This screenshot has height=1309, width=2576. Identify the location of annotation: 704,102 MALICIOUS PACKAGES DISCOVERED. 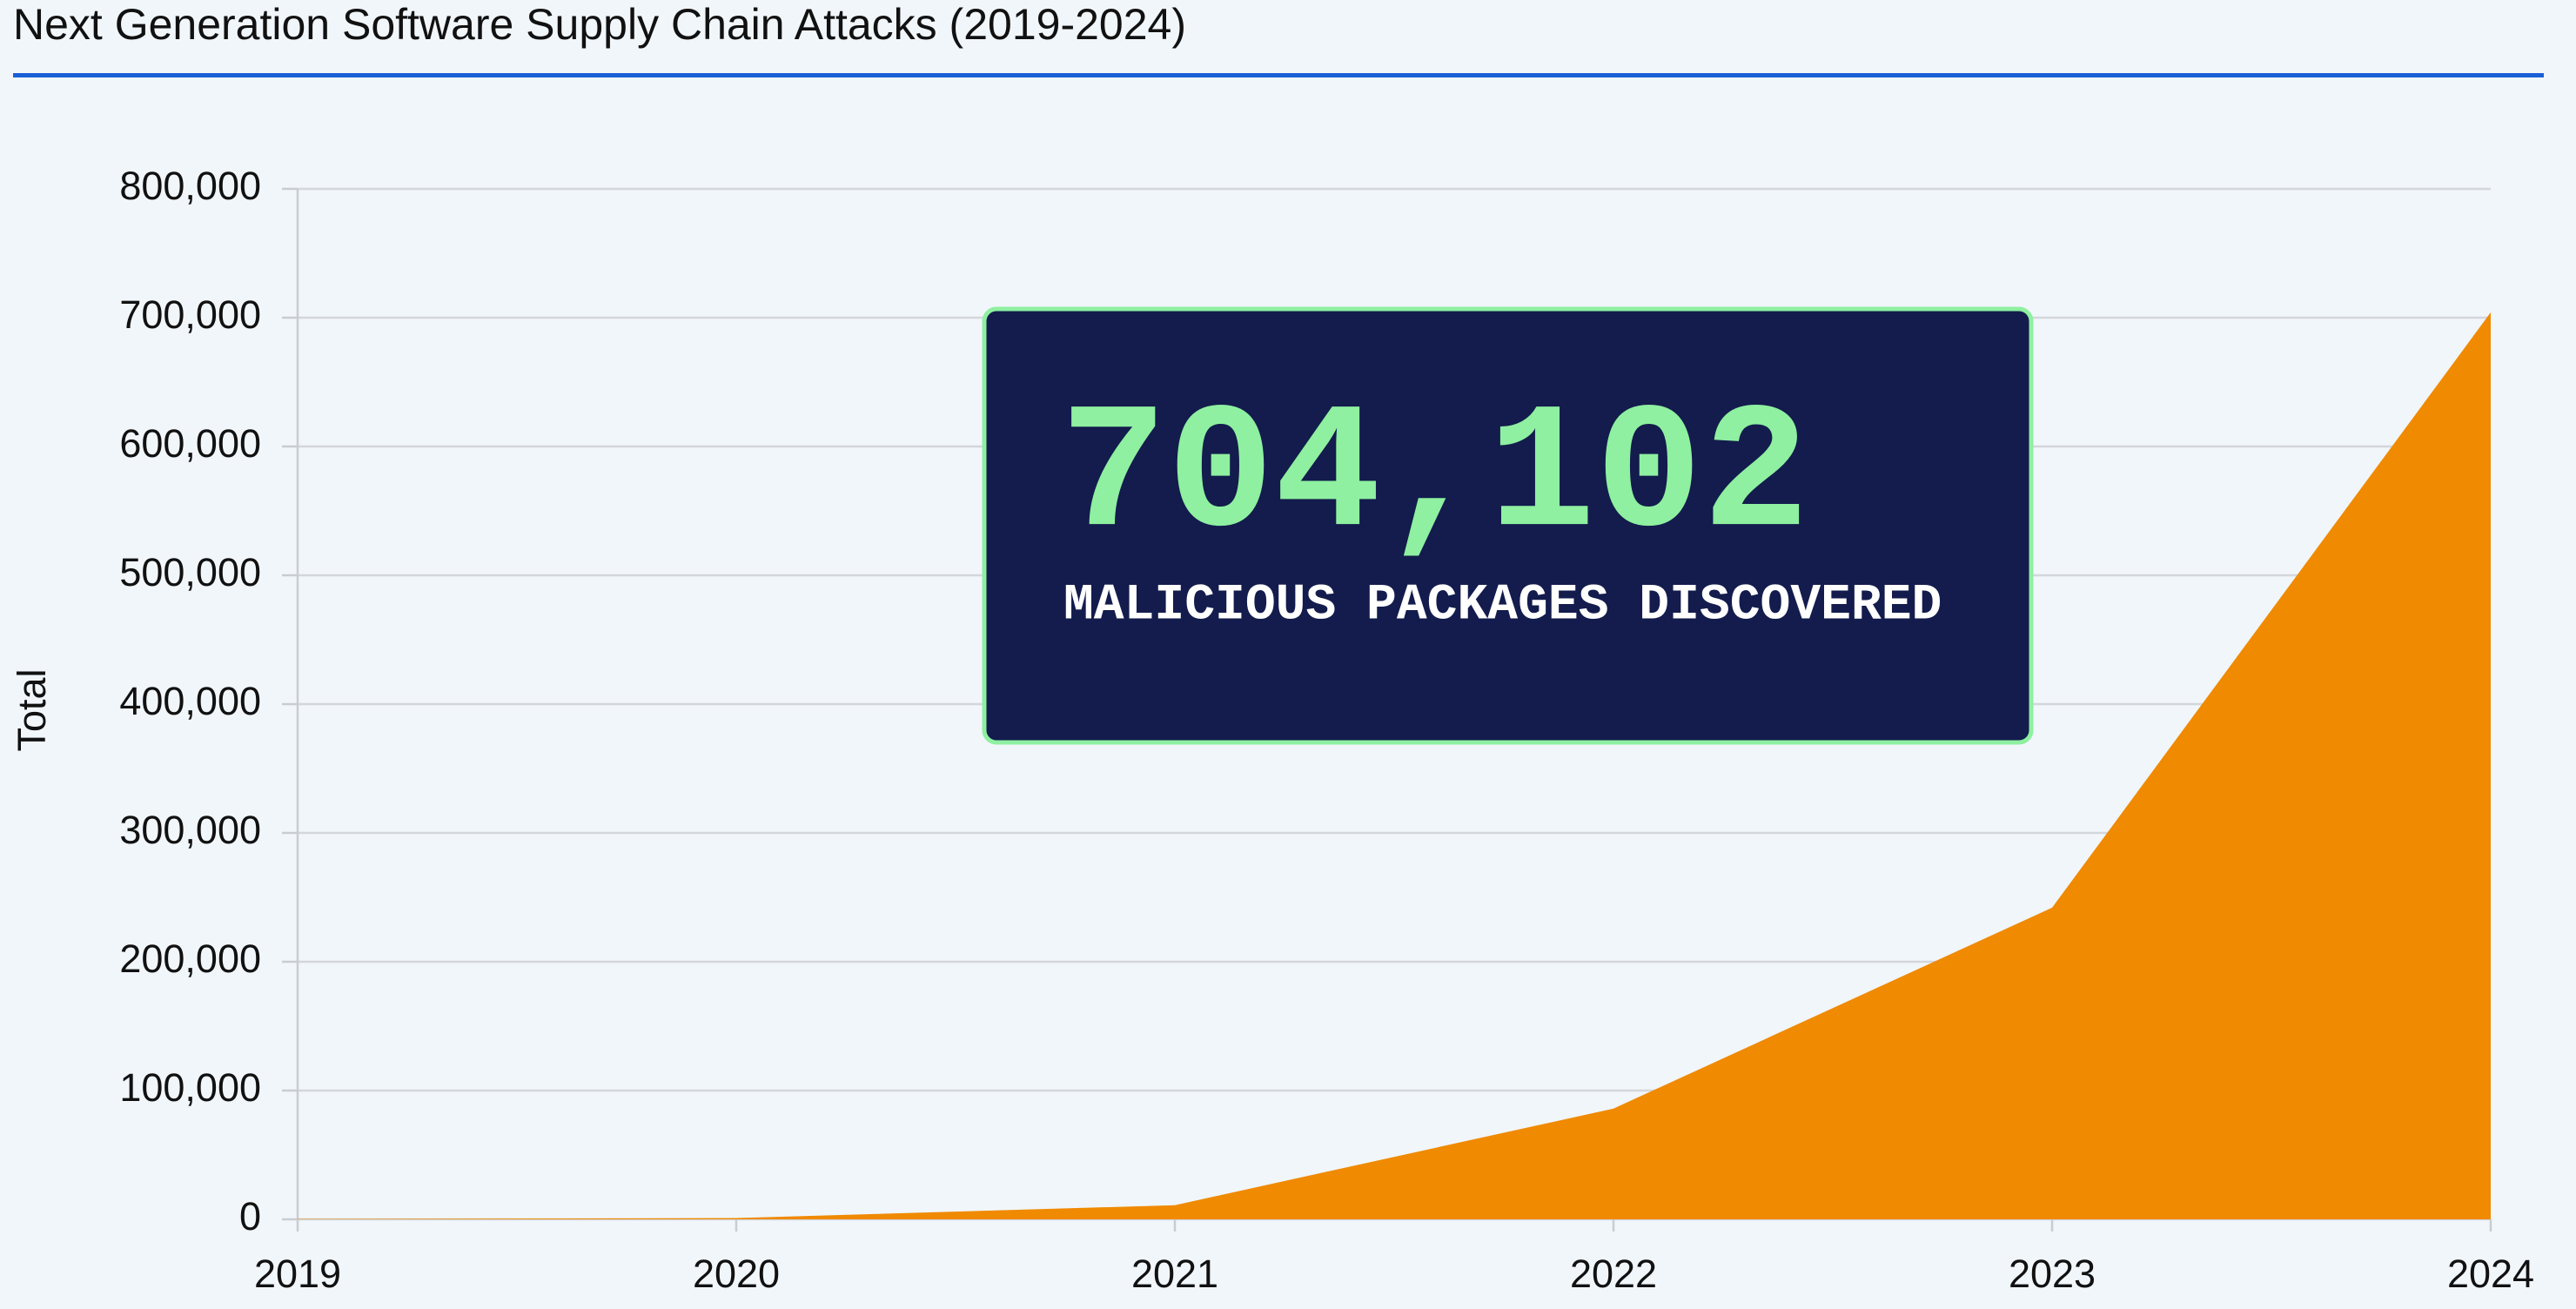
(1508, 525).